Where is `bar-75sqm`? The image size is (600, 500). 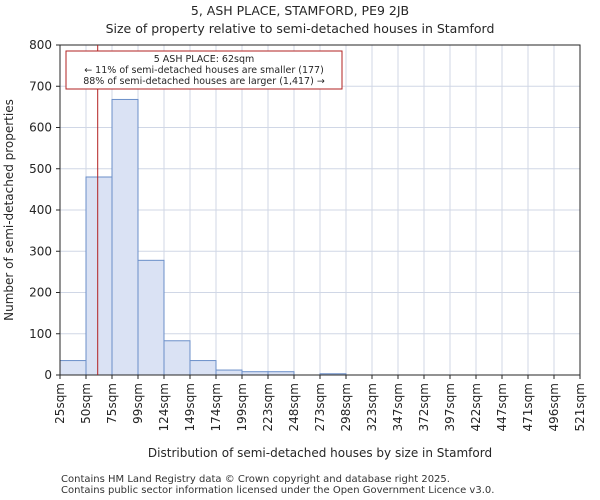
bar-75sqm is located at coordinates (125, 237).